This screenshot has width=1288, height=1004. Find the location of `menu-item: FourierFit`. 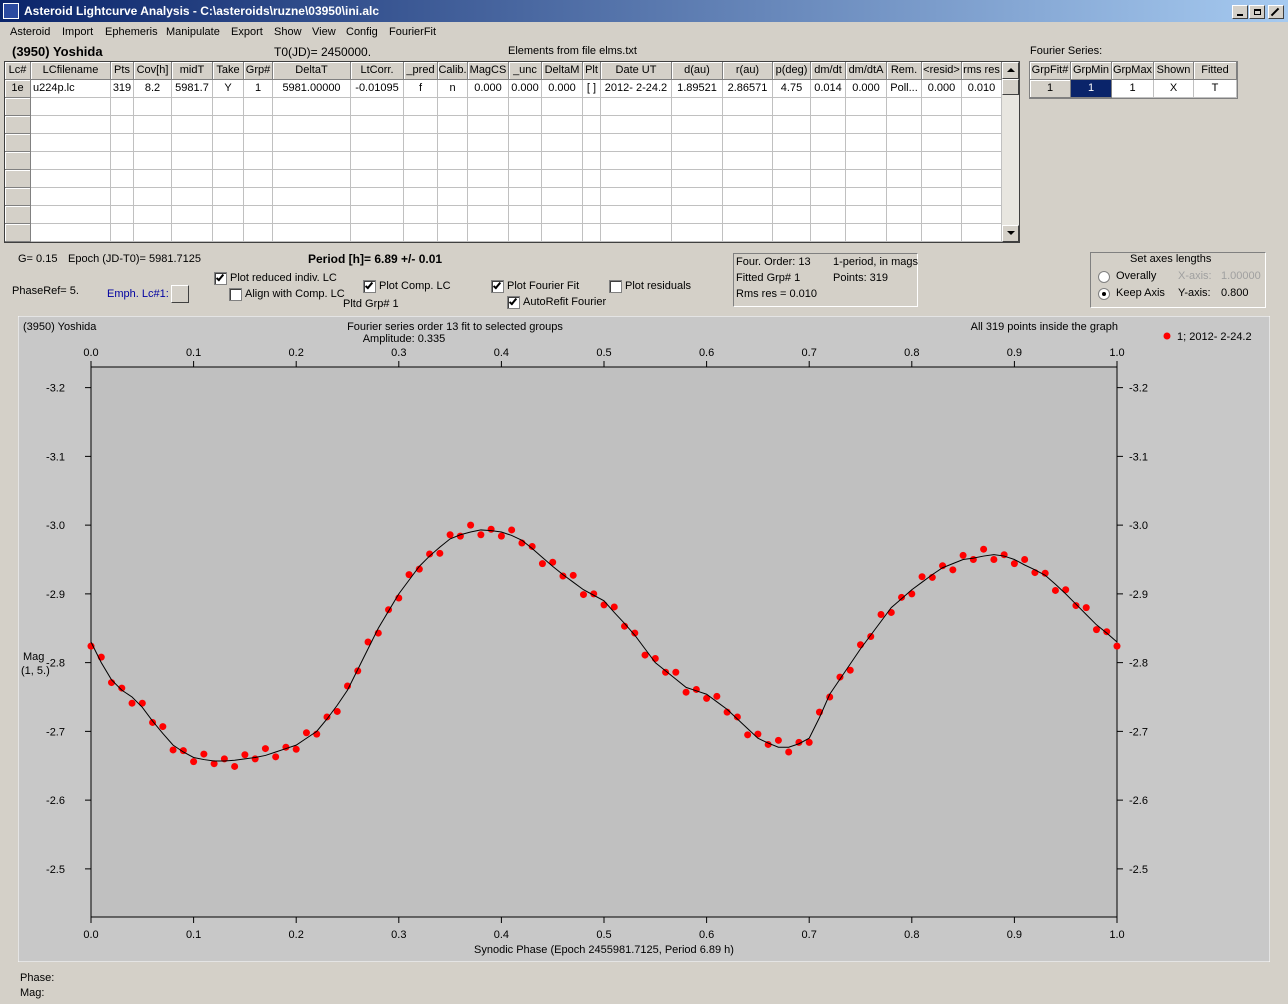

menu-item: FourierFit is located at coordinates (413, 32).